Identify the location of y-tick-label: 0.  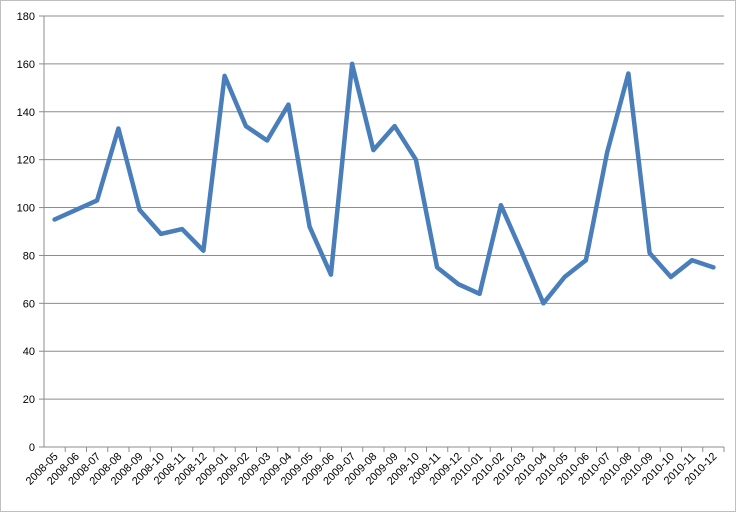
(32, 448).